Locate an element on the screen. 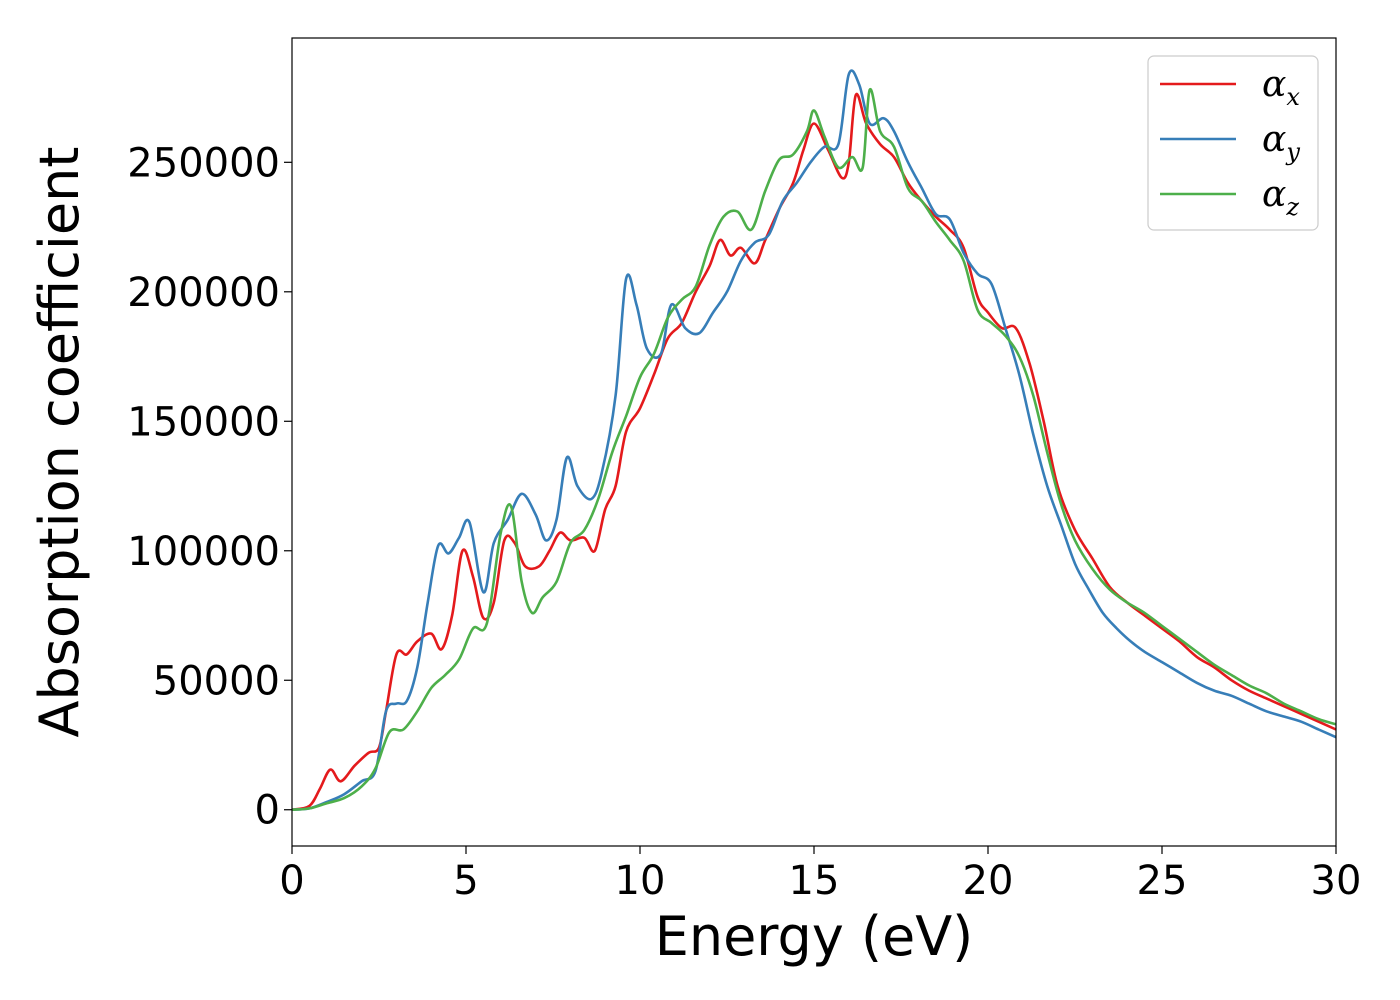  x-tick-label: 5 is located at coordinates (465, 881).